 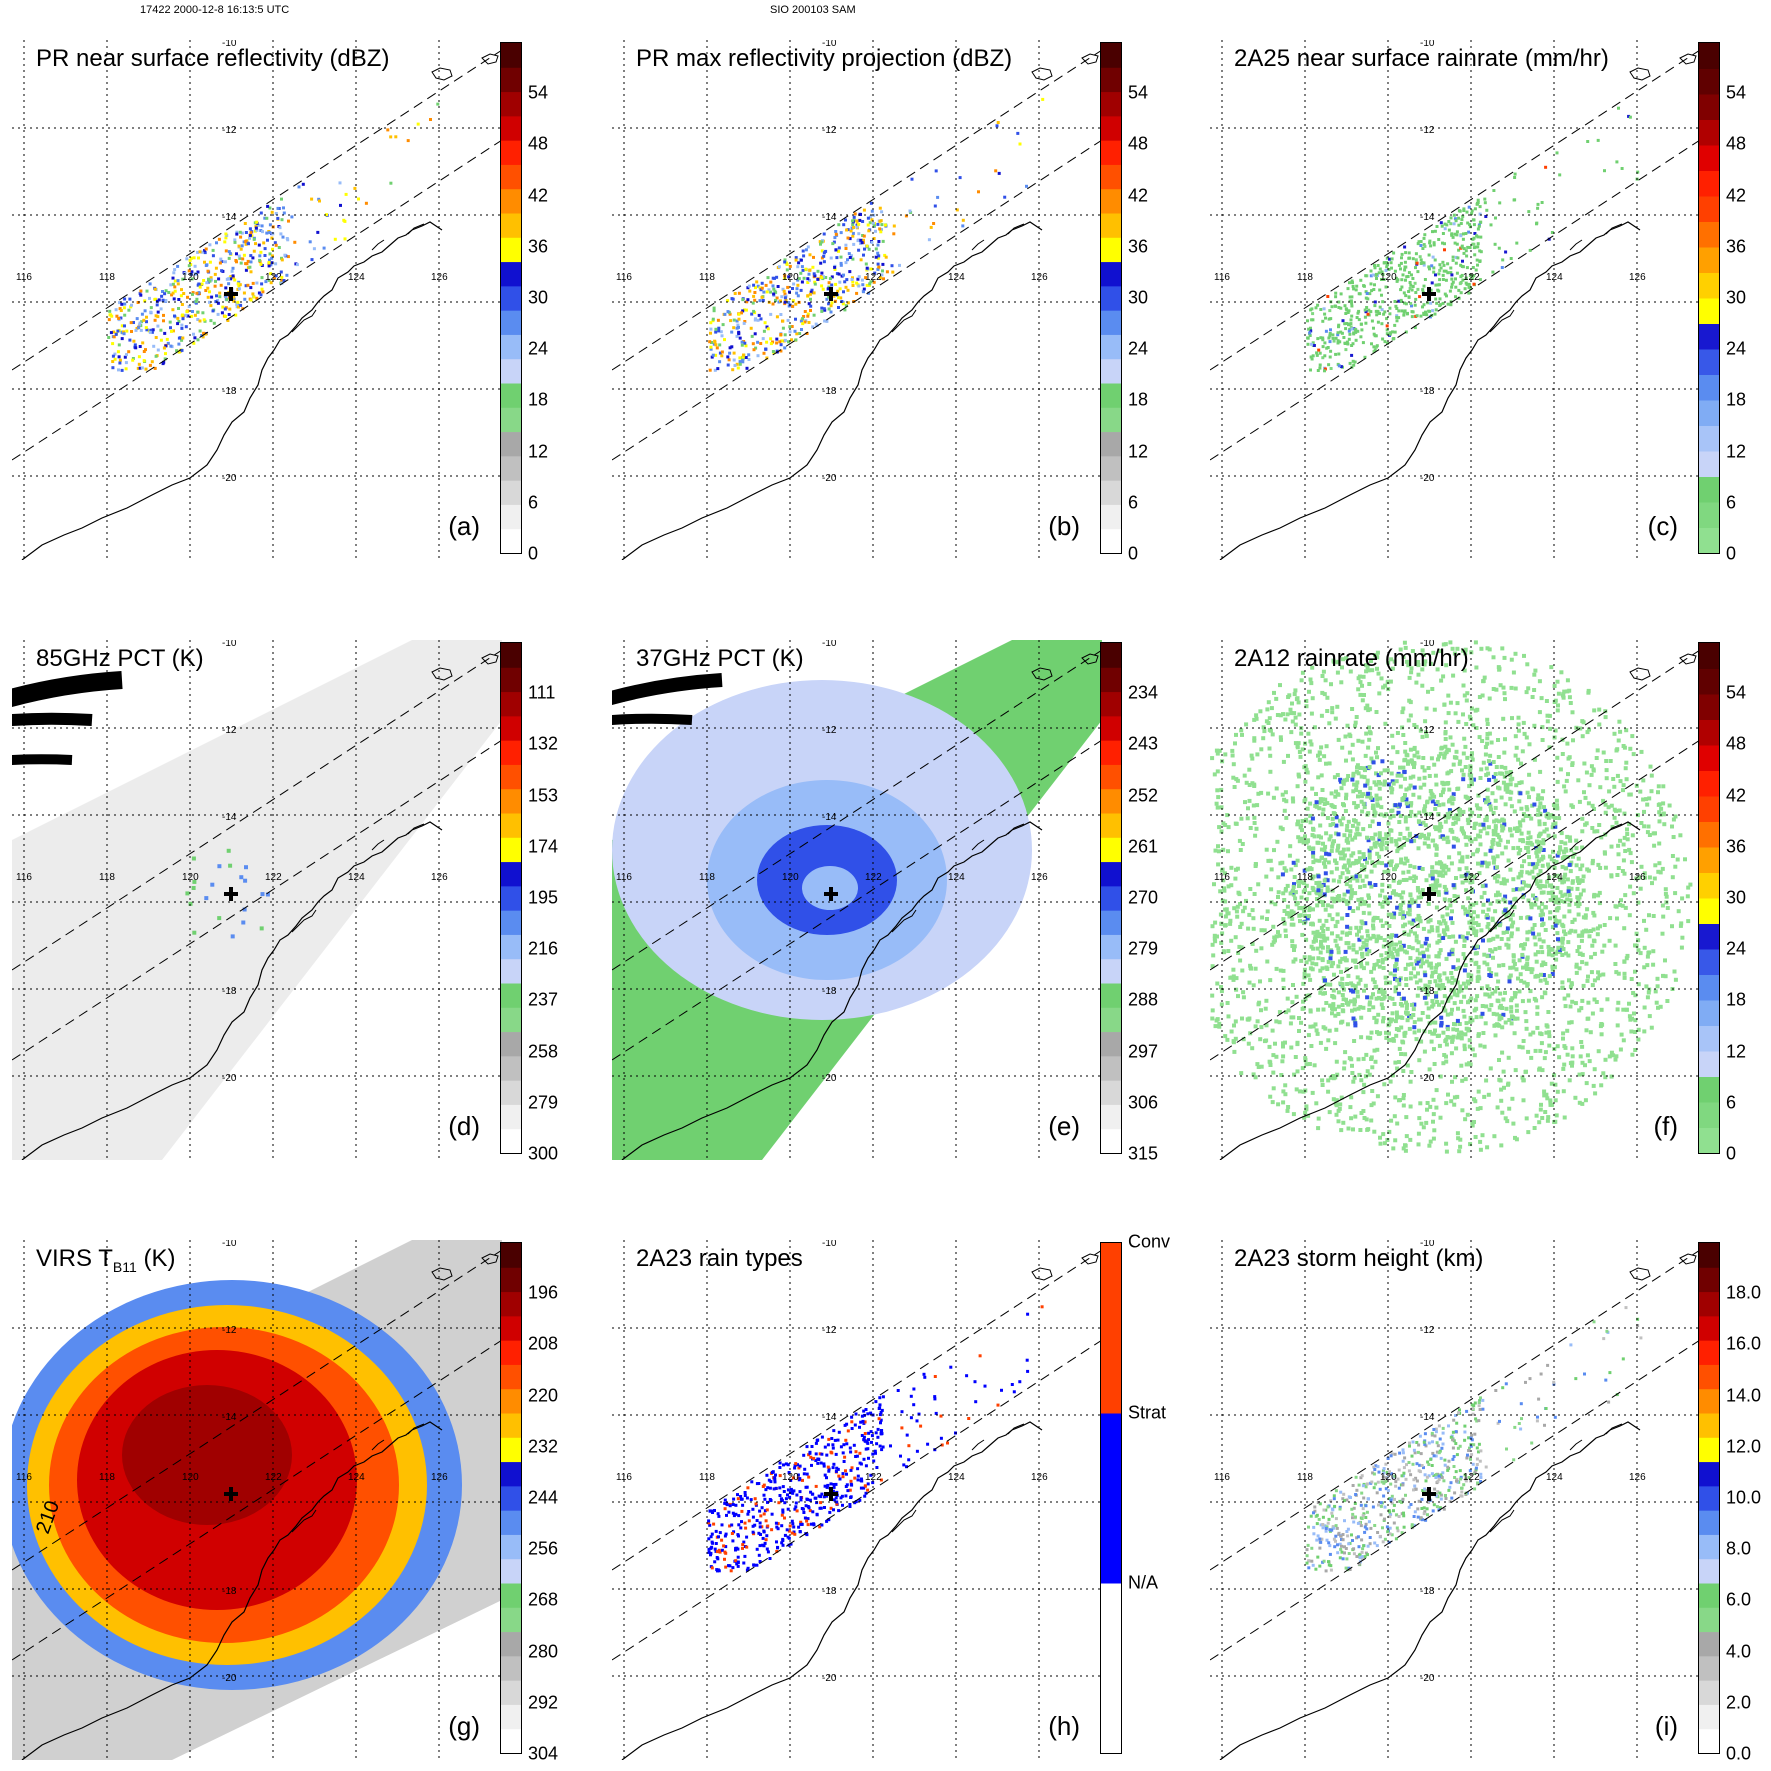 What do you see at coordinates (1143, 1582) in the screenshot?
I see `colorbar-tick-label: N/A` at bounding box center [1143, 1582].